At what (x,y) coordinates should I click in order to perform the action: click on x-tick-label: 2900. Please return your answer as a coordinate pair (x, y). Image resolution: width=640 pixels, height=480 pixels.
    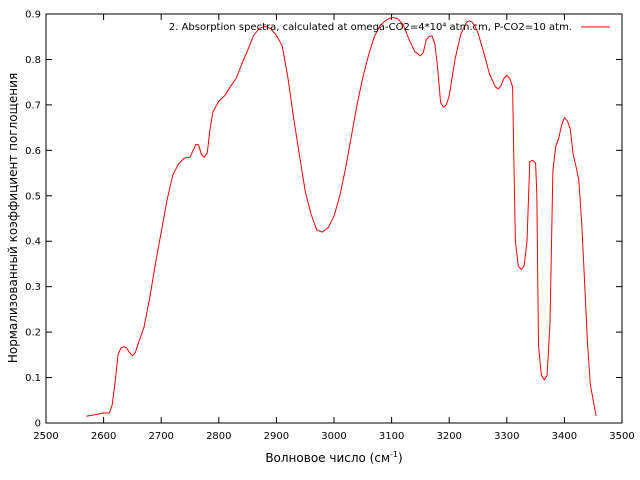
    Looking at the image, I should click on (276, 436).